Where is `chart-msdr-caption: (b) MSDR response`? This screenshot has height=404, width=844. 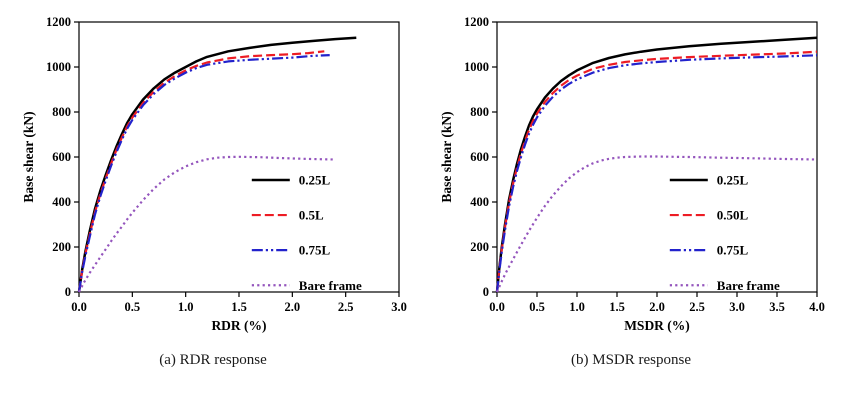 chart-msdr-caption: (b) MSDR response is located at coordinates (631, 360).